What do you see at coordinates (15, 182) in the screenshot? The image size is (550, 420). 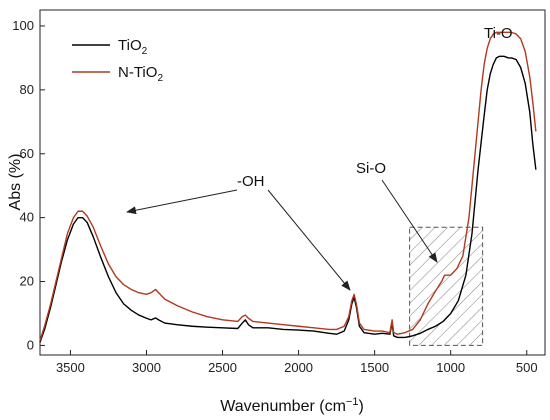 I see `y-axis-title: Abs (%)` at bounding box center [15, 182].